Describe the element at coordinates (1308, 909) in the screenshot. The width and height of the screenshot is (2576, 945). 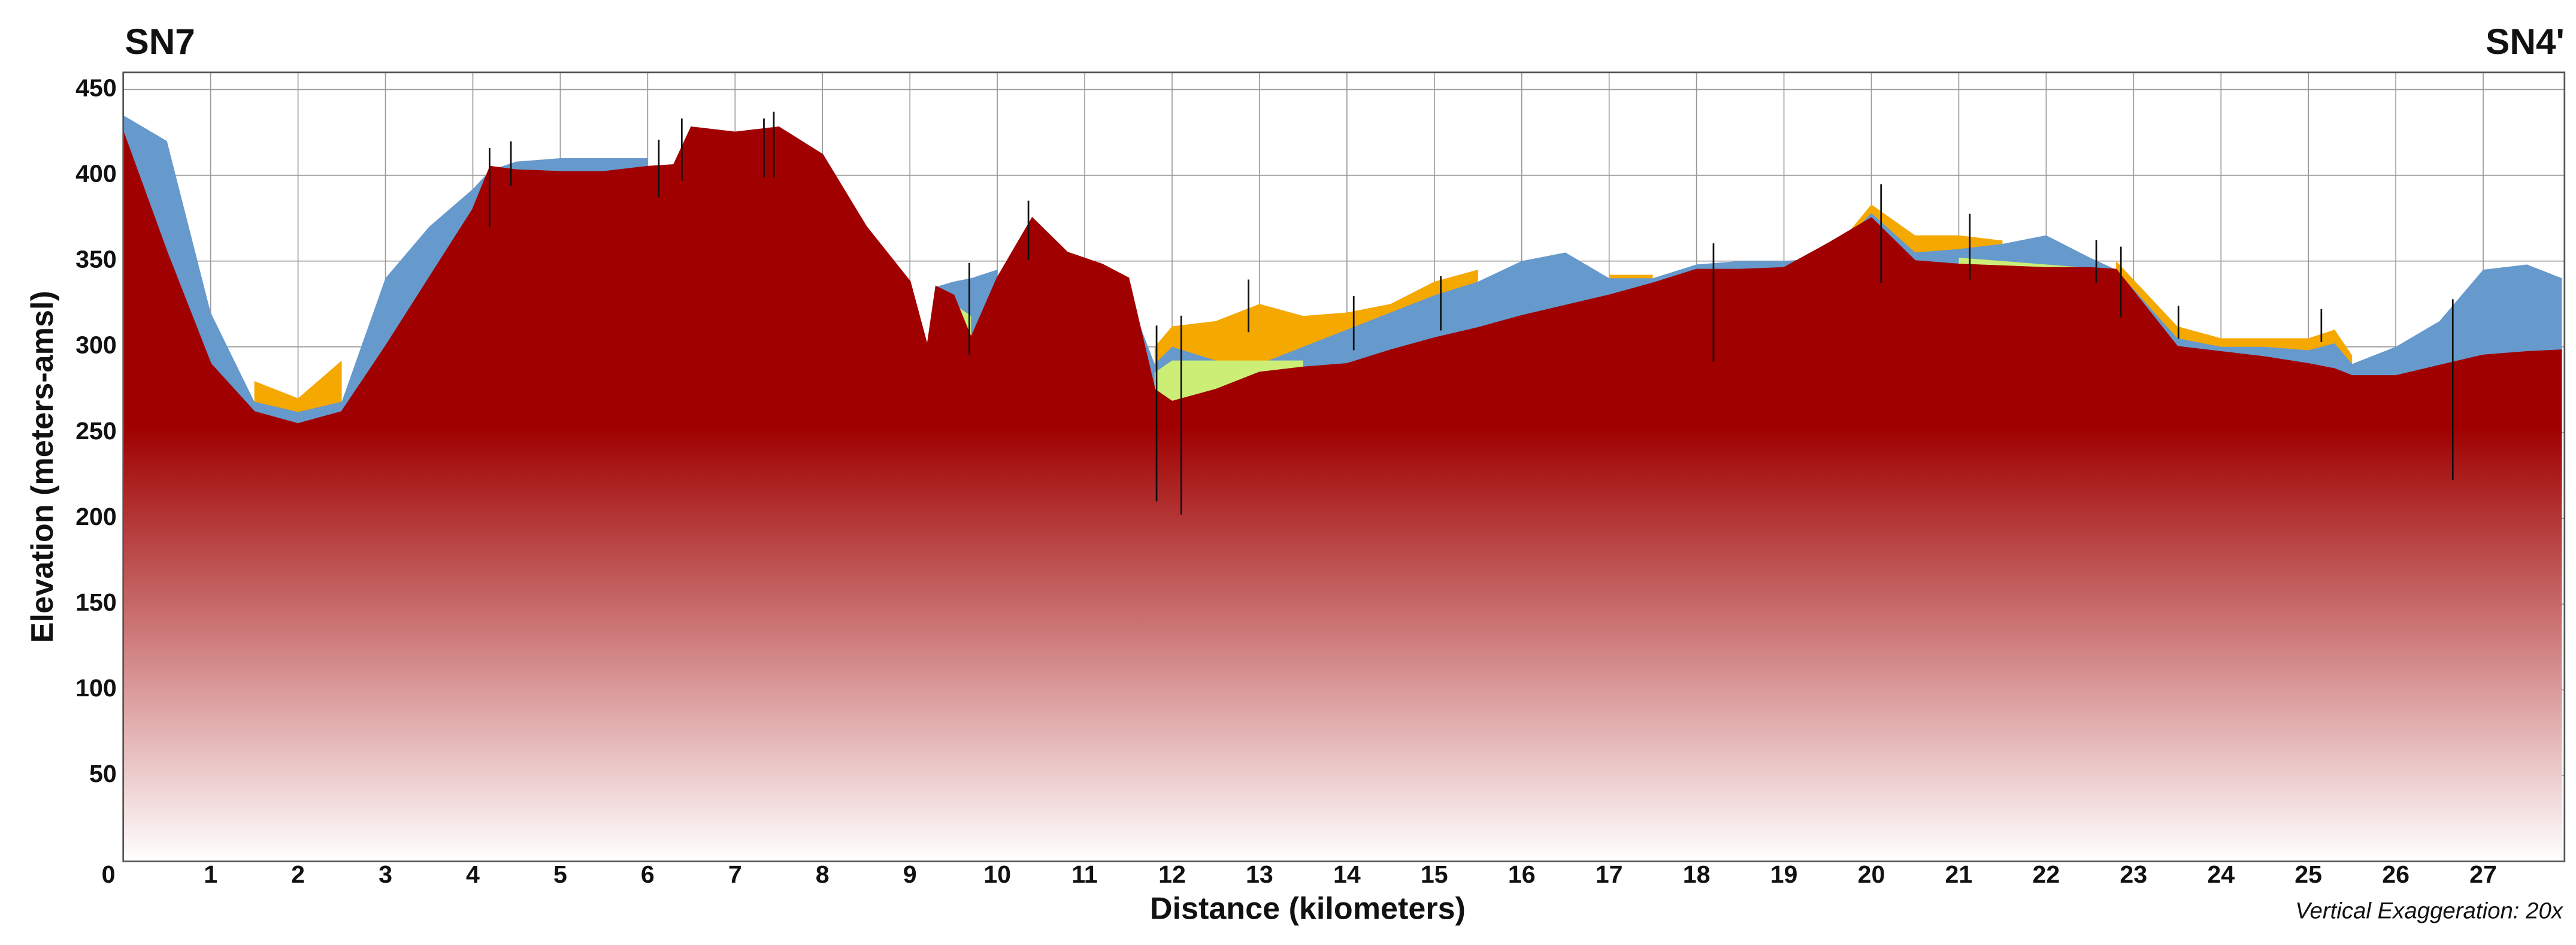
I see `x-axis-label: Distance (kilometers)` at that location.